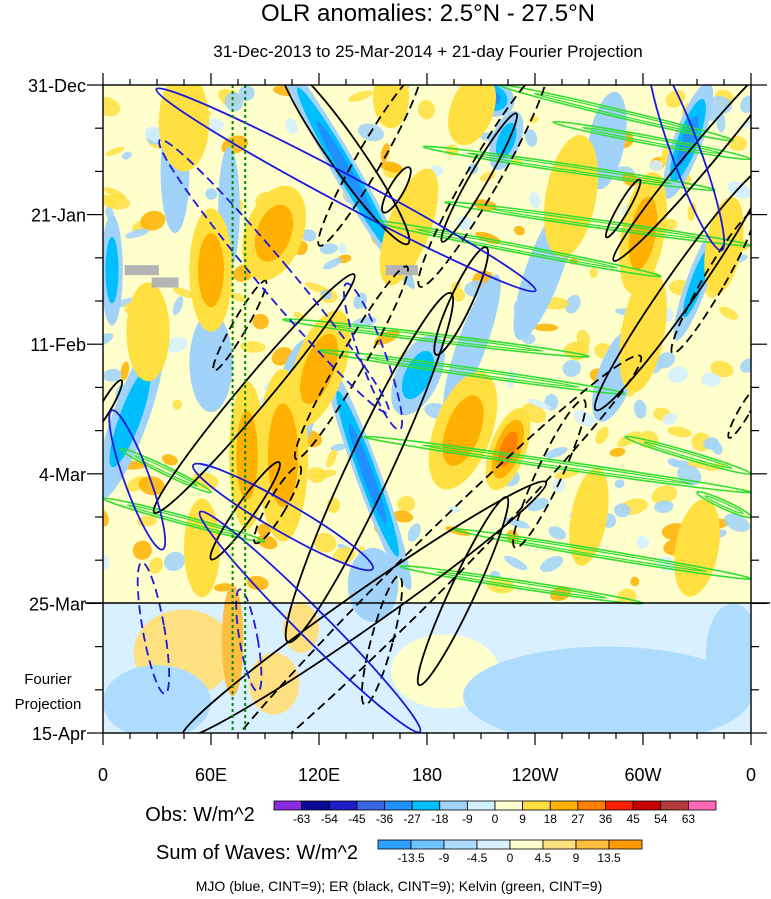 The height and width of the screenshot is (899, 771). I want to click on colorbar-label: -9, so click(467, 819).